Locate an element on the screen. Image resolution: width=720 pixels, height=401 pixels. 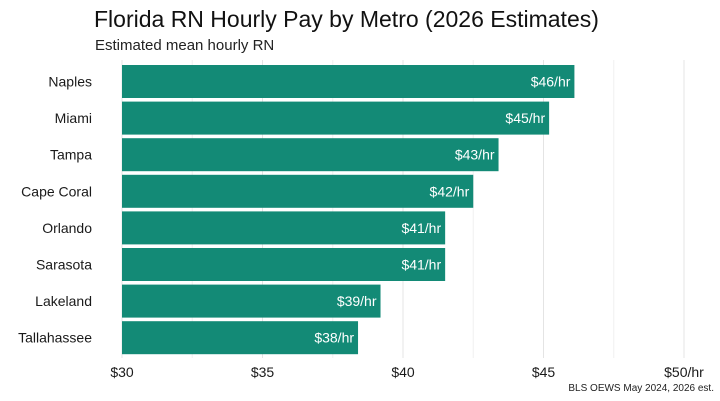
source-note: BLS OEWS May 2024, 2026 est. is located at coordinates (641, 388).